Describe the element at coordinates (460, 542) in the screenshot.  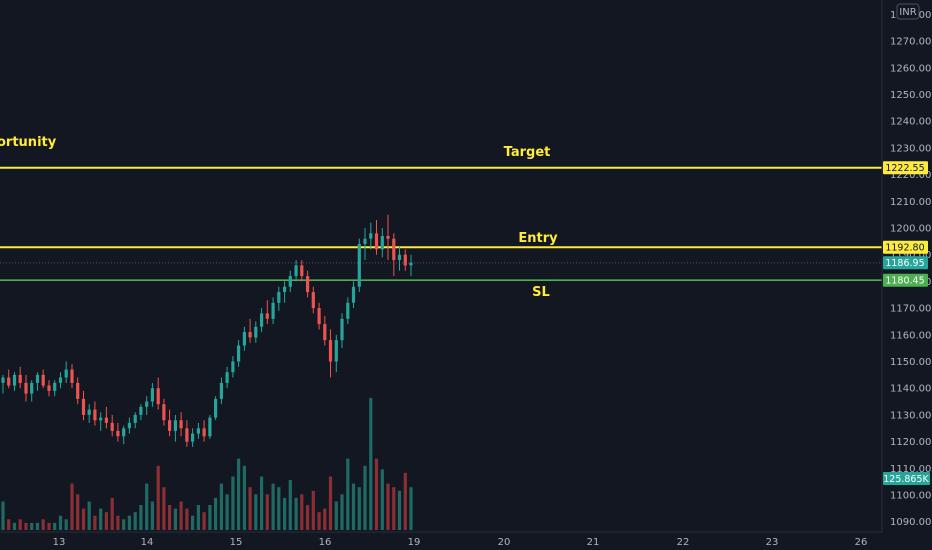
I see `time-axis-ticks: 13 14 15 16 19 20 21 22 23 26` at that location.